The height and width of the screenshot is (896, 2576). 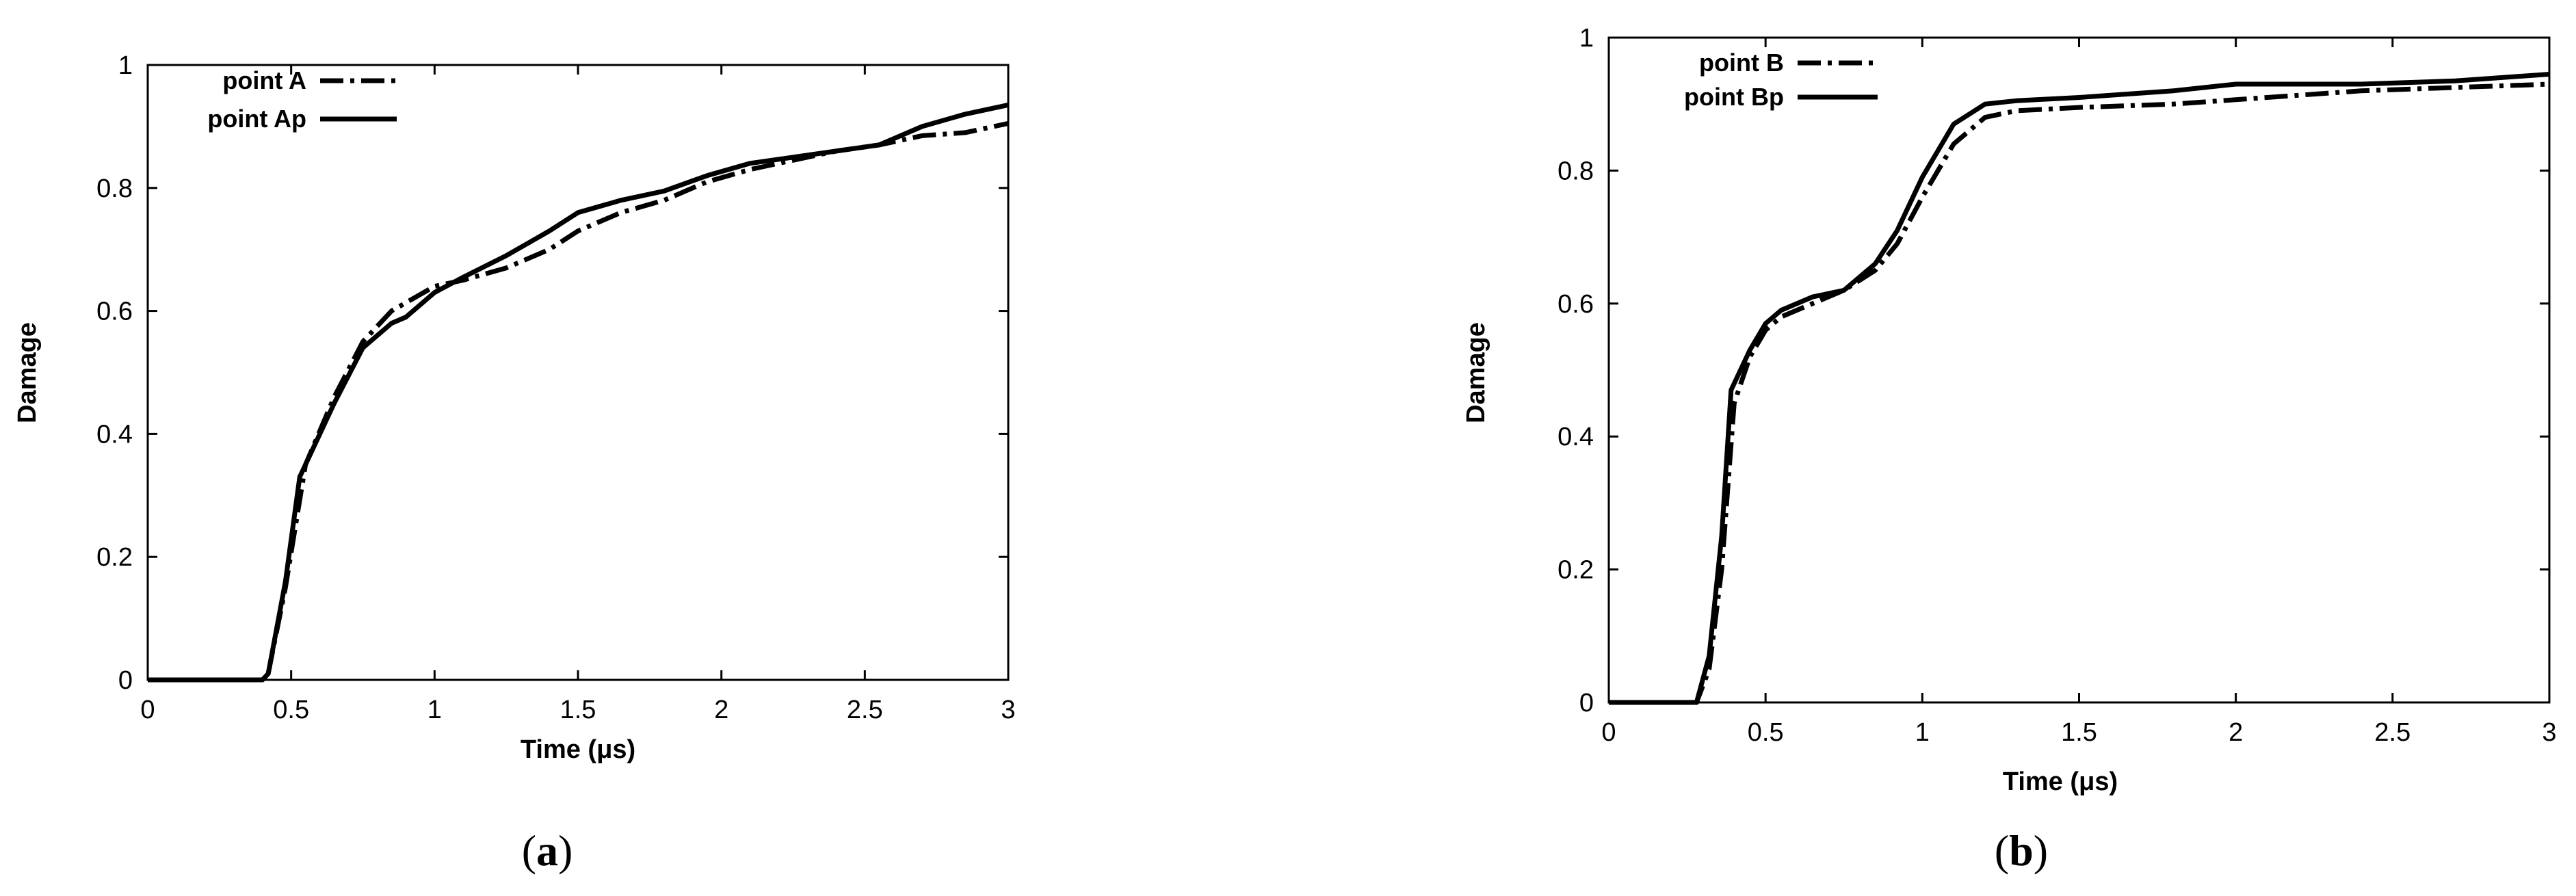 What do you see at coordinates (1734, 97) in the screenshot?
I see `legend-label-point-bp: point Bp` at bounding box center [1734, 97].